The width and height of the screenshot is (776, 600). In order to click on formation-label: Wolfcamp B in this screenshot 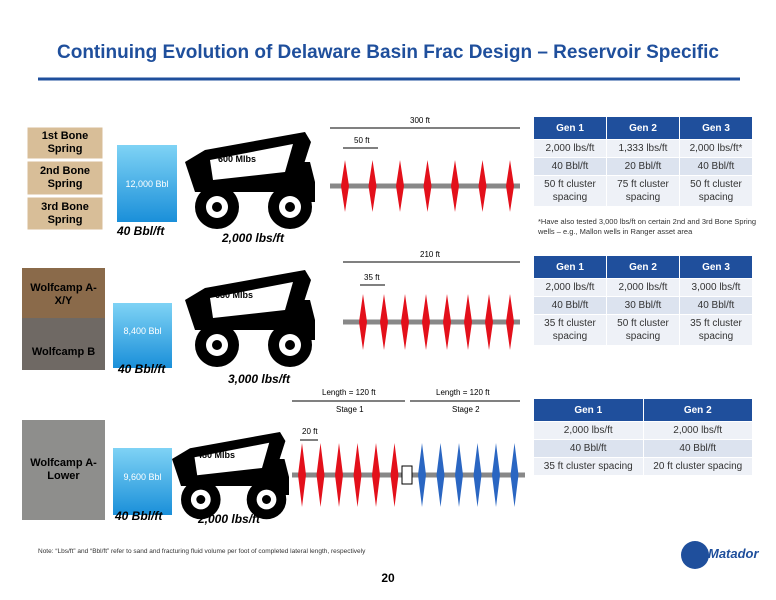, I will do `click(63, 351)`.